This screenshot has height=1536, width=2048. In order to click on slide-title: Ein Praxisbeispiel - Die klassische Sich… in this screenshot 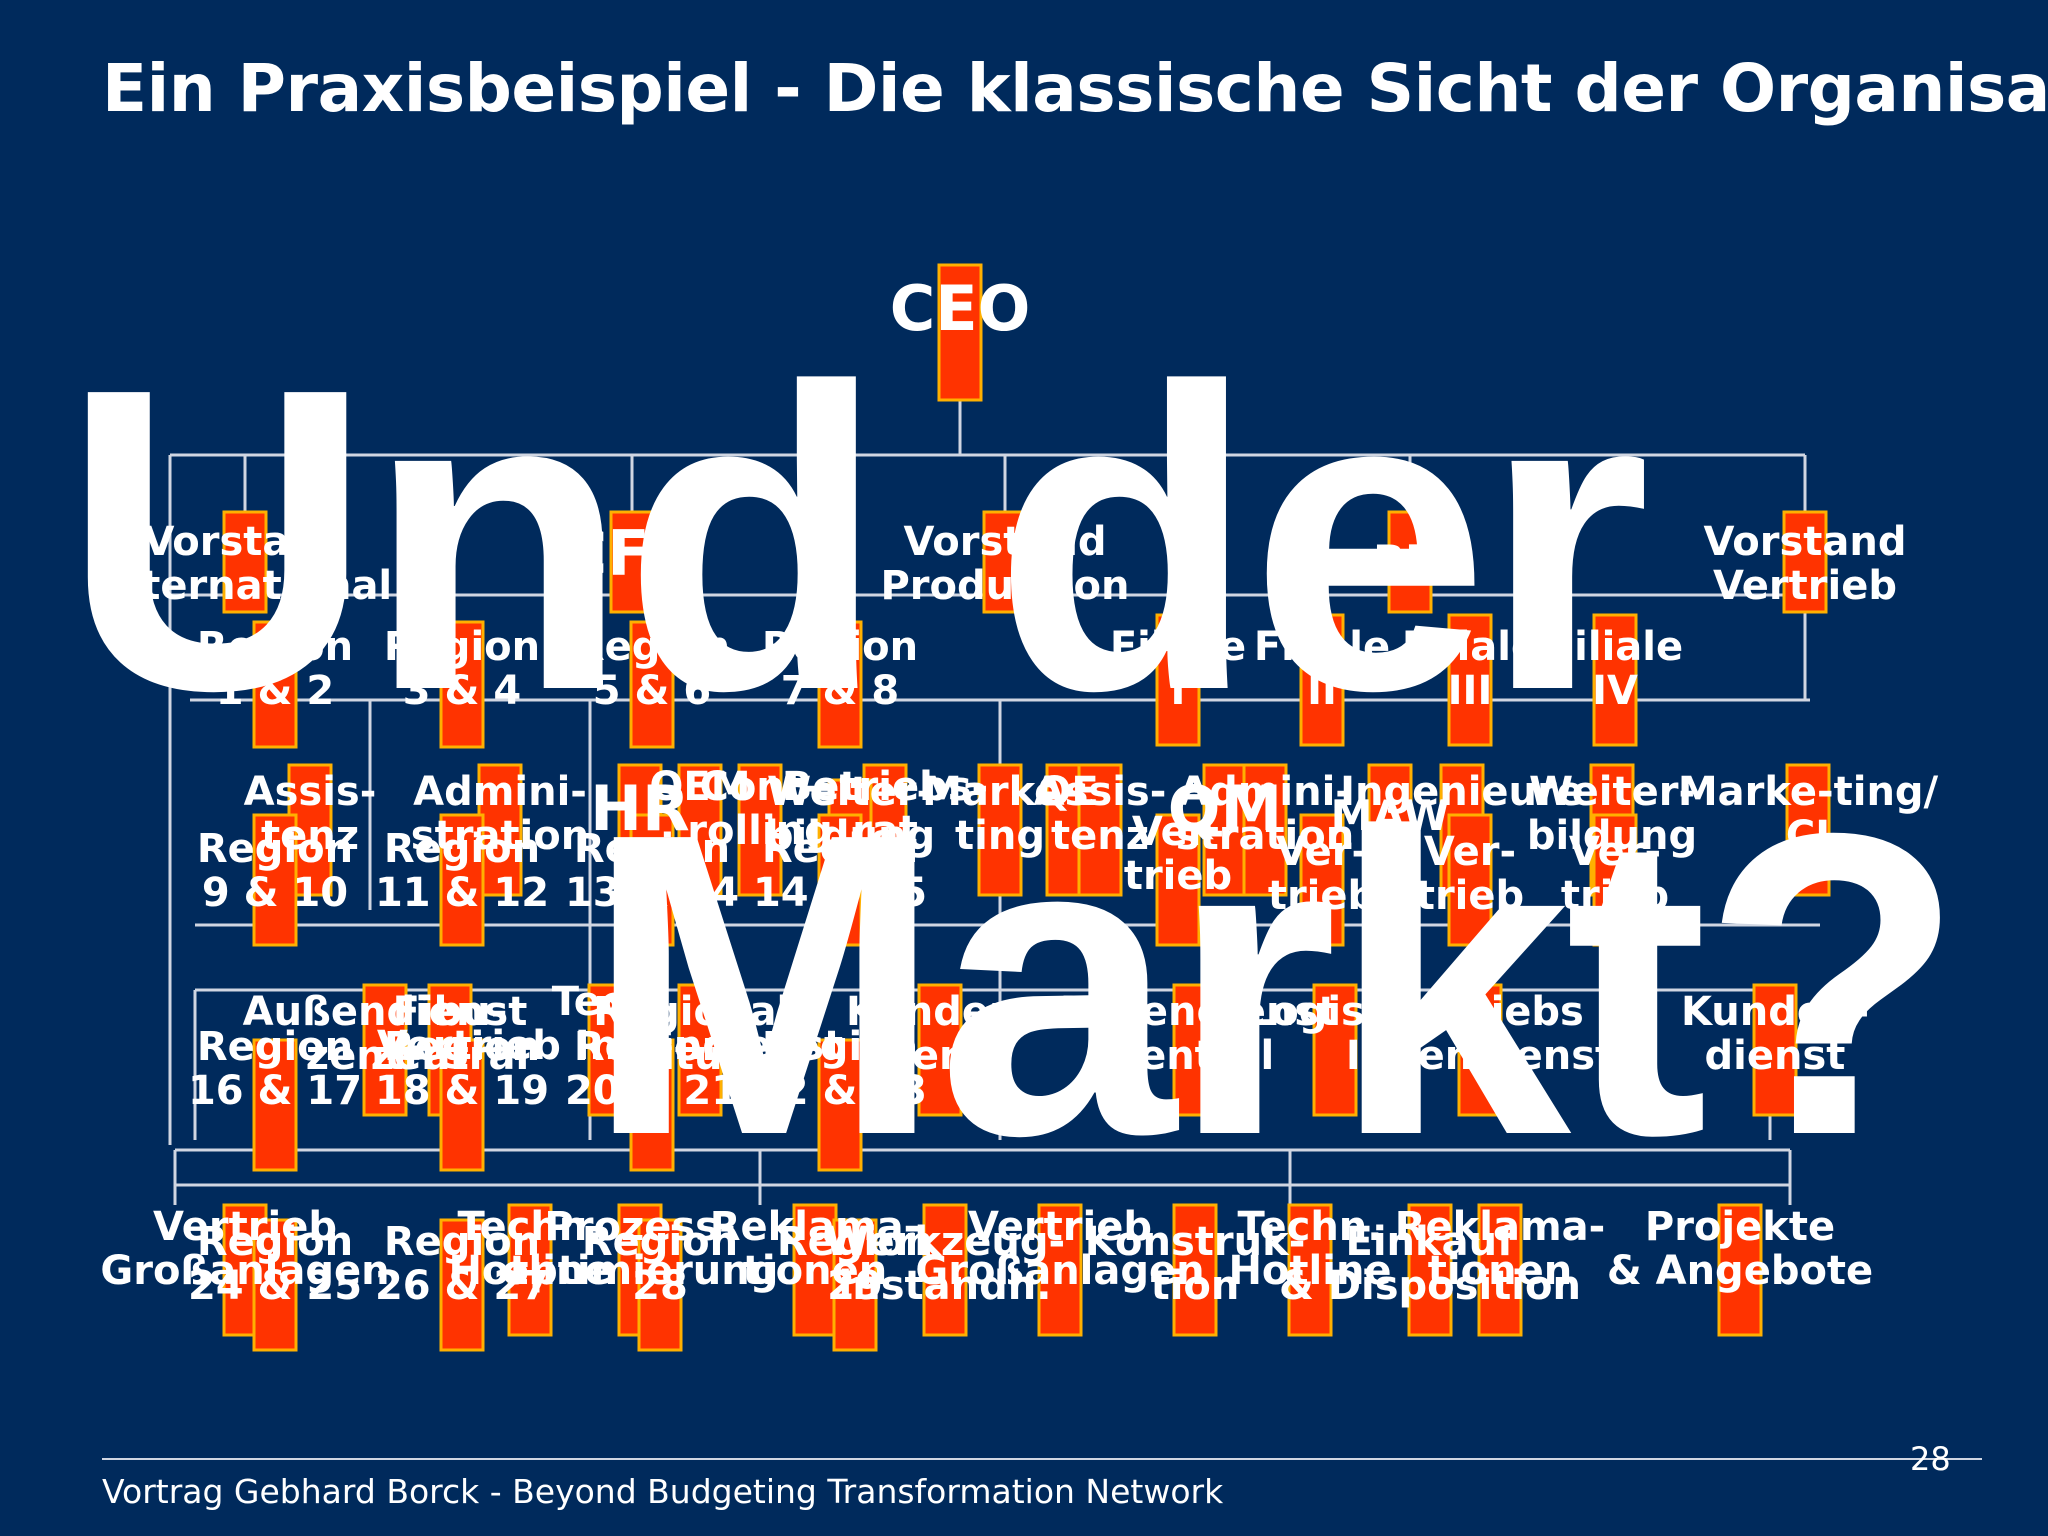, I will do `click(1075, 88)`.